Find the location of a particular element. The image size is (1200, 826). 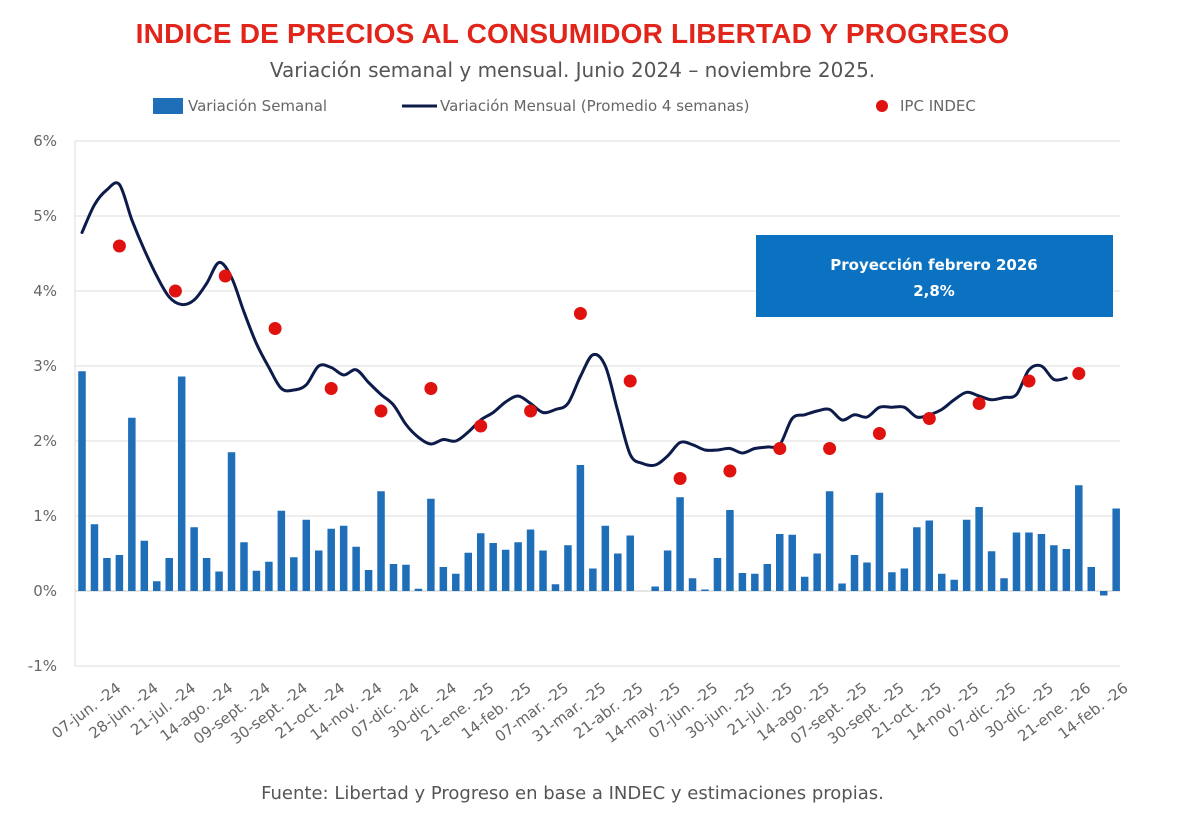

legend-label-dot: IPC INDEC is located at coordinates (938, 106).